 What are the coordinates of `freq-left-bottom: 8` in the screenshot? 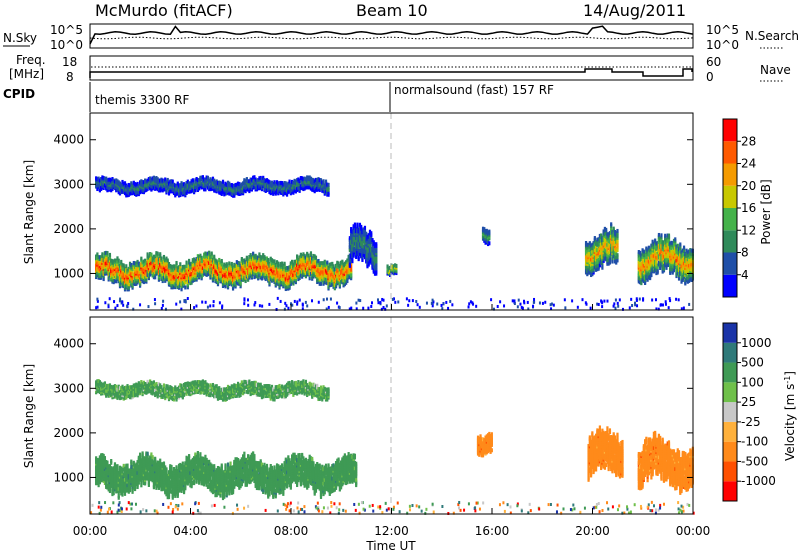 It's located at (70, 77).